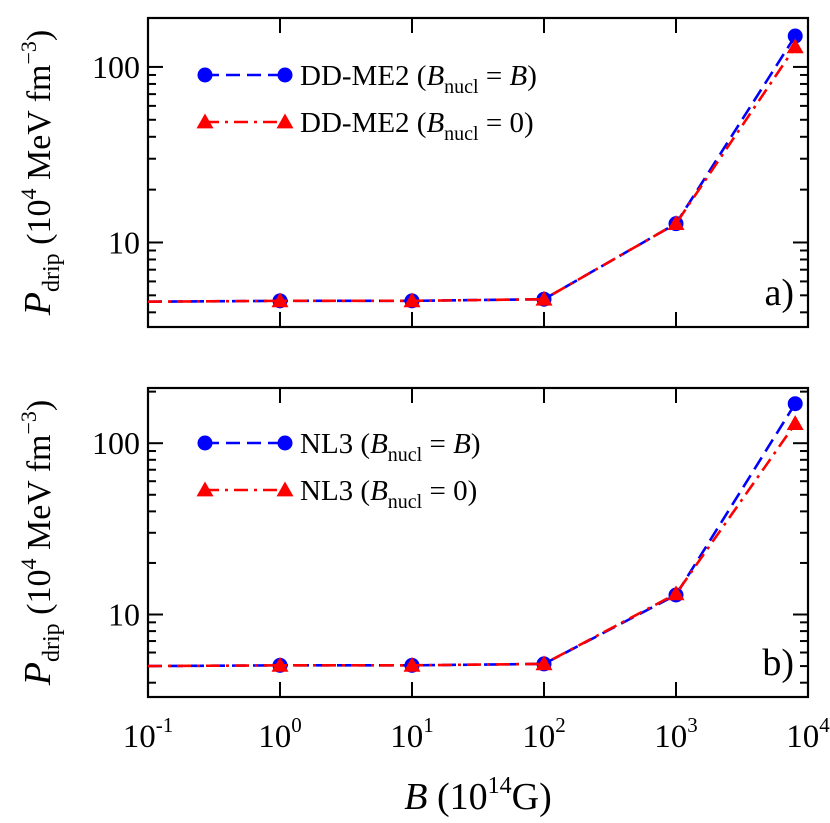 The width and height of the screenshot is (830, 823). I want to click on x-tick-label: 10⁰, so click(280, 734).